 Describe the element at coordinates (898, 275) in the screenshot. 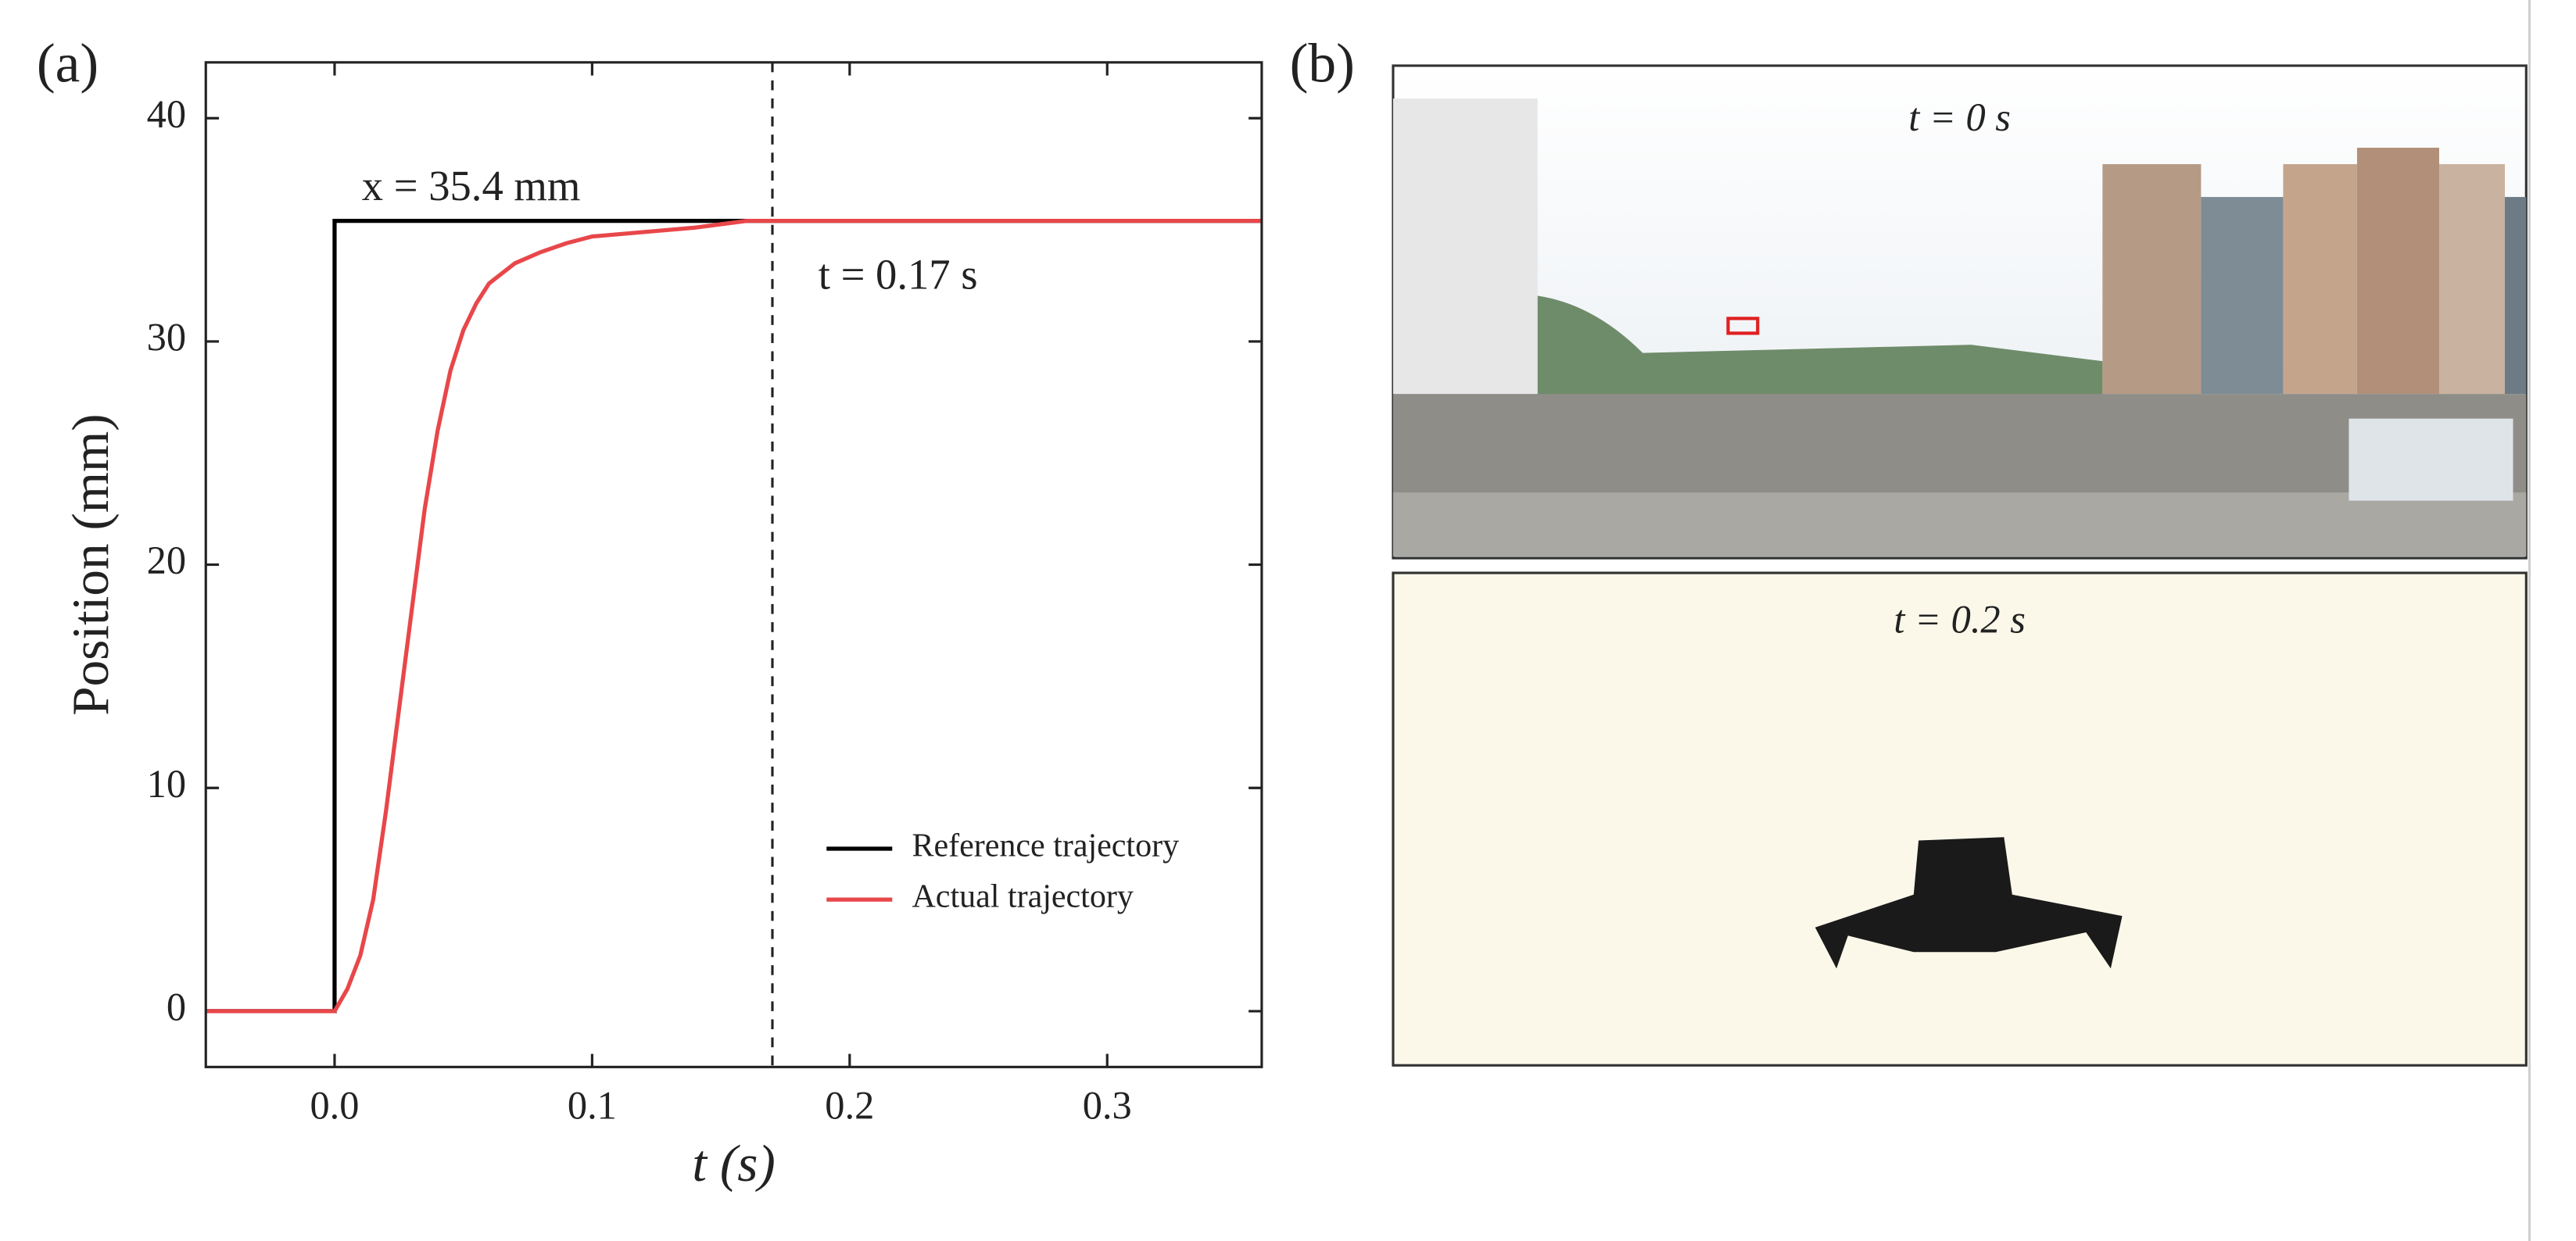

I see `annotation: t = 0.17 s` at that location.